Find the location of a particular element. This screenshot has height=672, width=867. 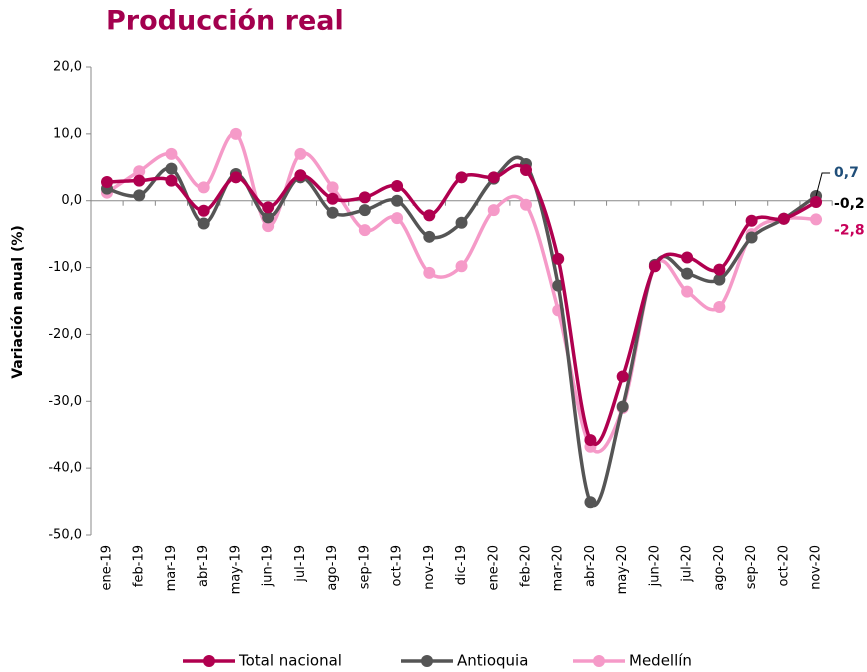

x-tick-label: sep-20 is located at coordinates (751, 567).